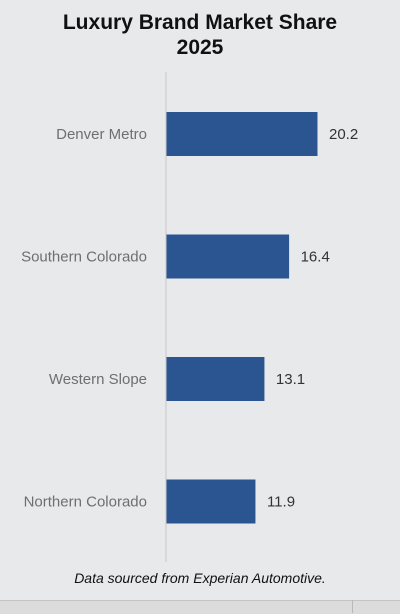  I want to click on chart-title-line1: Luxury Brand Market Share, so click(200, 22).